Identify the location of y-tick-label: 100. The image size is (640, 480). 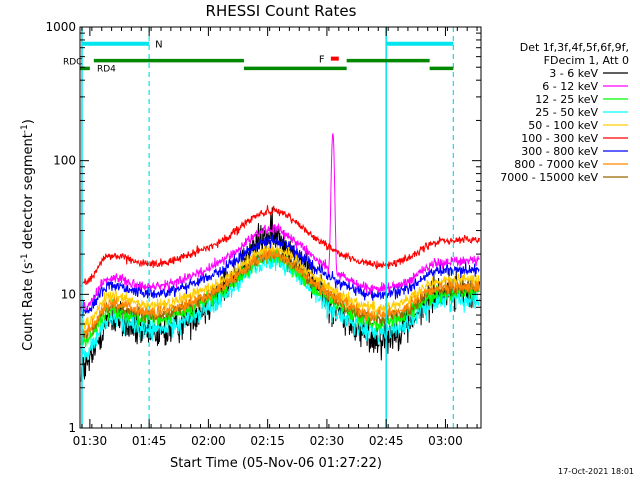
(64, 161).